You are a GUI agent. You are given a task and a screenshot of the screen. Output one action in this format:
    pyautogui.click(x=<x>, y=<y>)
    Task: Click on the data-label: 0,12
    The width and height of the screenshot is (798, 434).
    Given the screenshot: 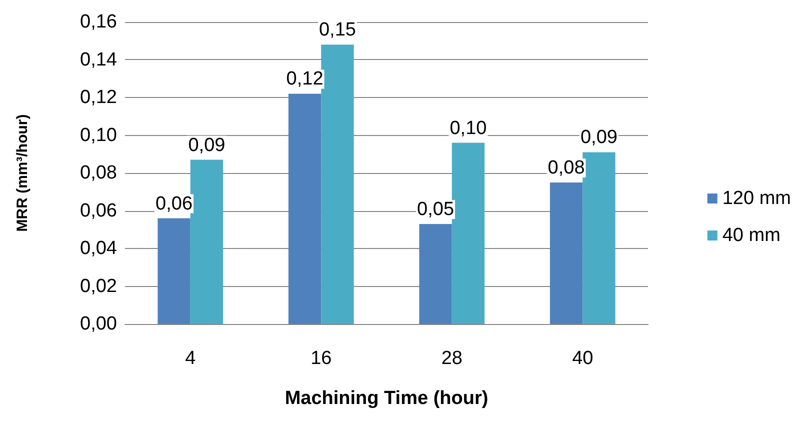 What is the action you would take?
    pyautogui.click(x=305, y=79)
    